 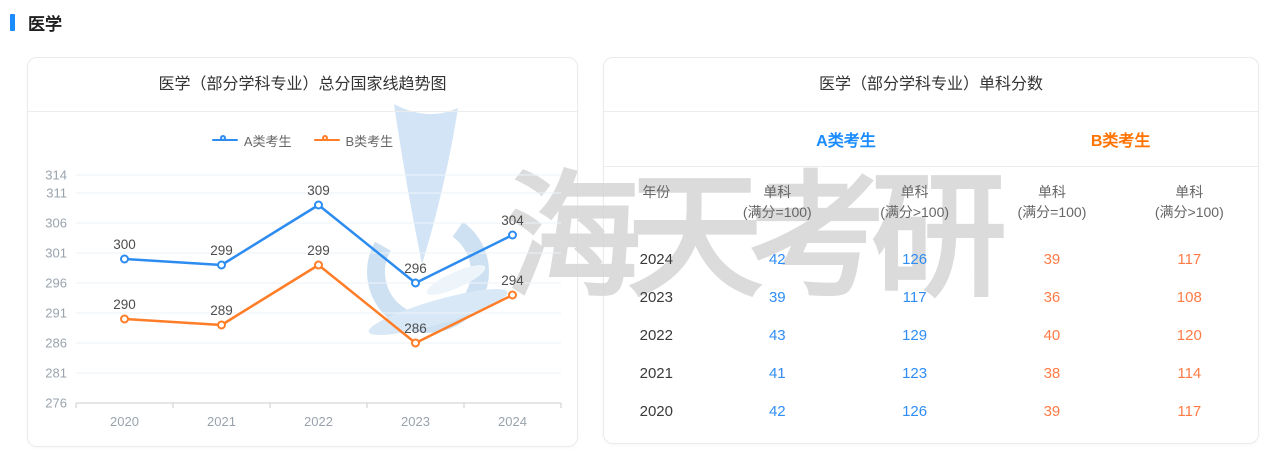 I want to click on section-title: 医学, so click(x=45, y=24).